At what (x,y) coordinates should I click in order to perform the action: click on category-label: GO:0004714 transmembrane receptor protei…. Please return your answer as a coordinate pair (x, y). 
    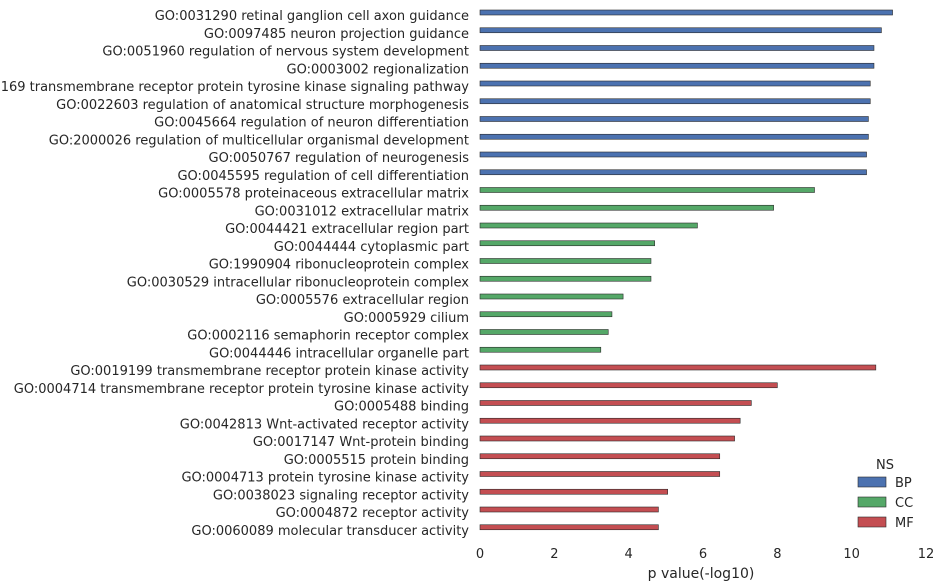
    Looking at the image, I should click on (242, 389).